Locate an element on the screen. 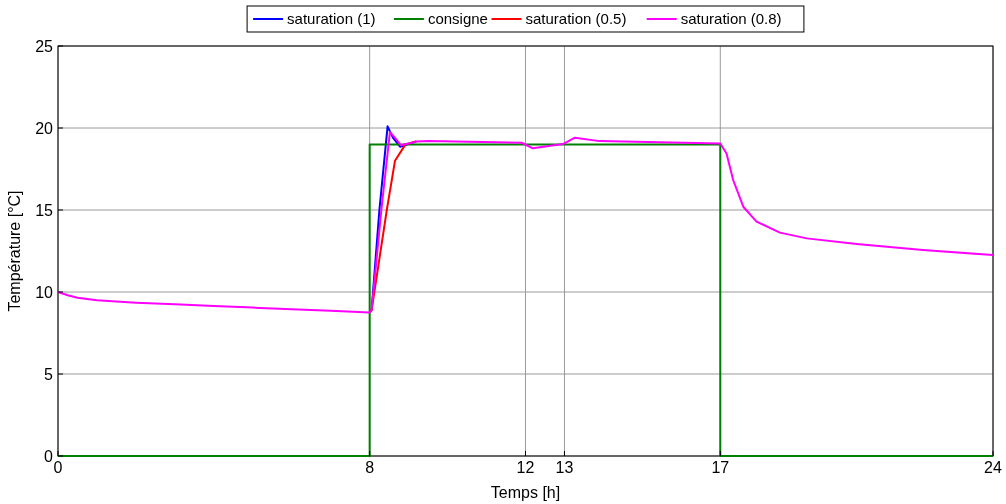  legend-label: consigne is located at coordinates (457, 19).